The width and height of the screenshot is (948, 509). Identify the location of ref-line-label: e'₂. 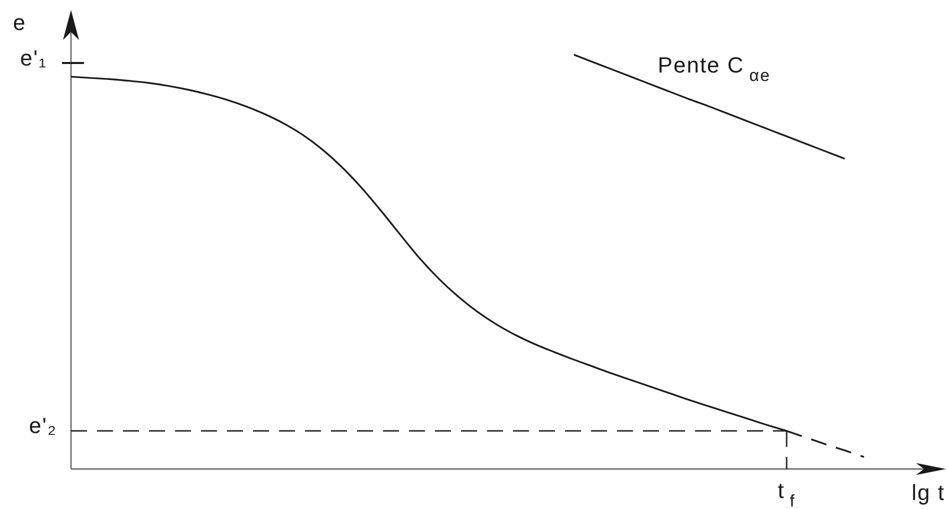
(43, 425).